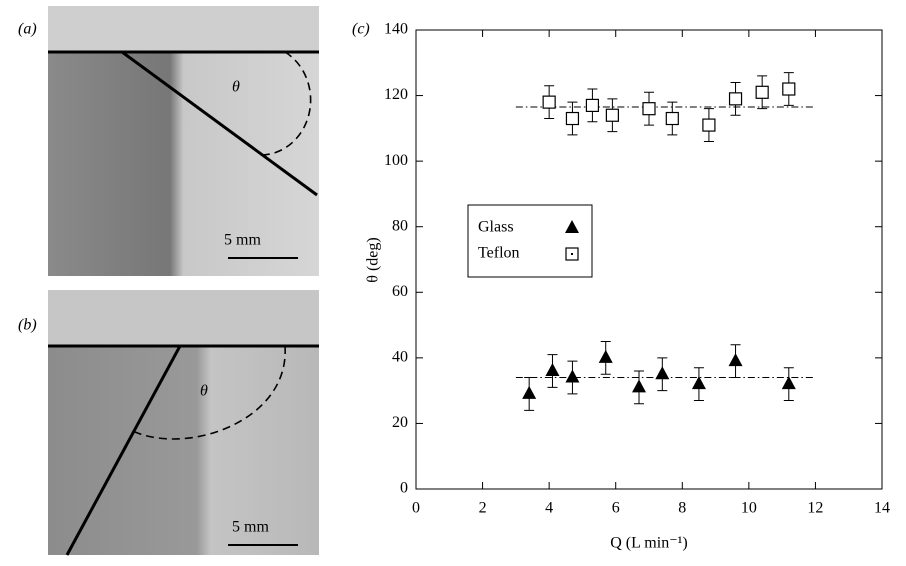 This screenshot has height=566, width=906. I want to click on legend-label: Teflon, so click(499, 253).